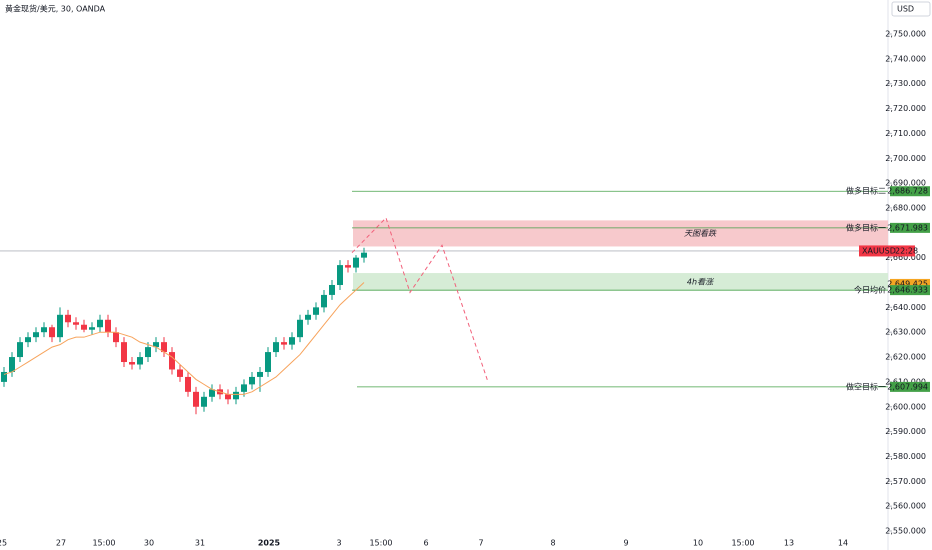  What do you see at coordinates (866, 191) in the screenshot?
I see `level-name: 做多目标二` at bounding box center [866, 191].